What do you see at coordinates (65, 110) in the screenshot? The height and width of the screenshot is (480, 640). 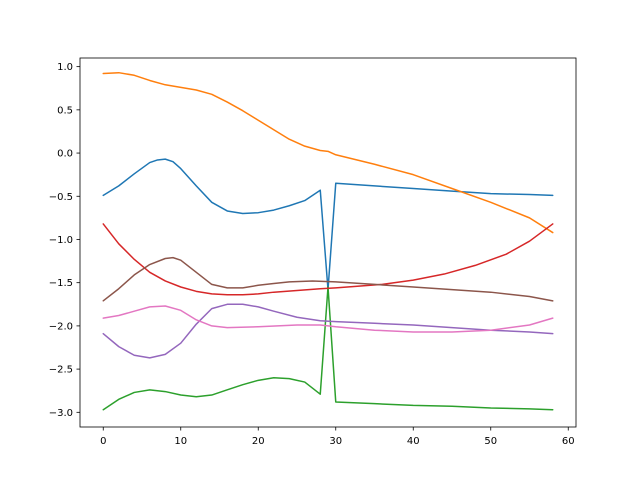 I see `y-tick-label: 0.5` at bounding box center [65, 110].